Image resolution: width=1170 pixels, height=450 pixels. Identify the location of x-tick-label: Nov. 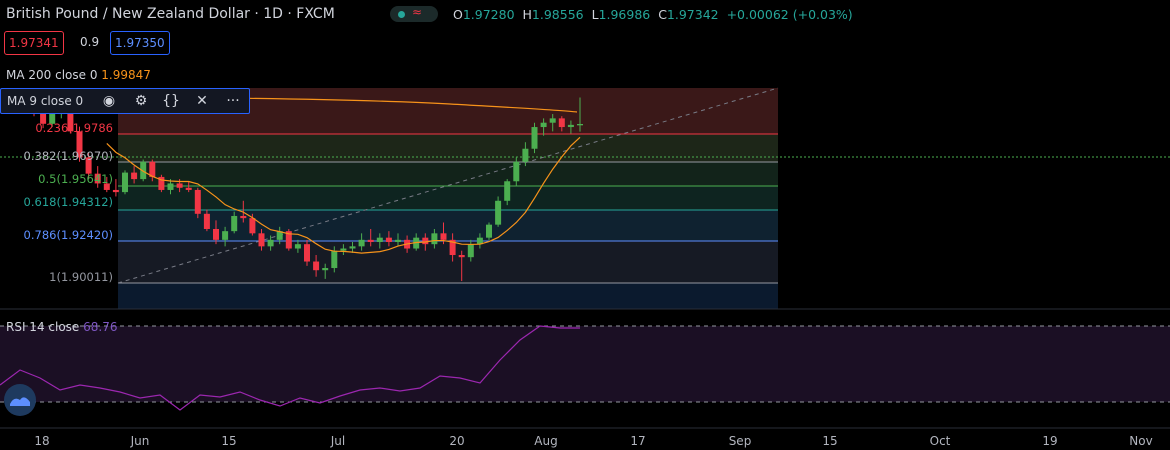
(1141, 441).